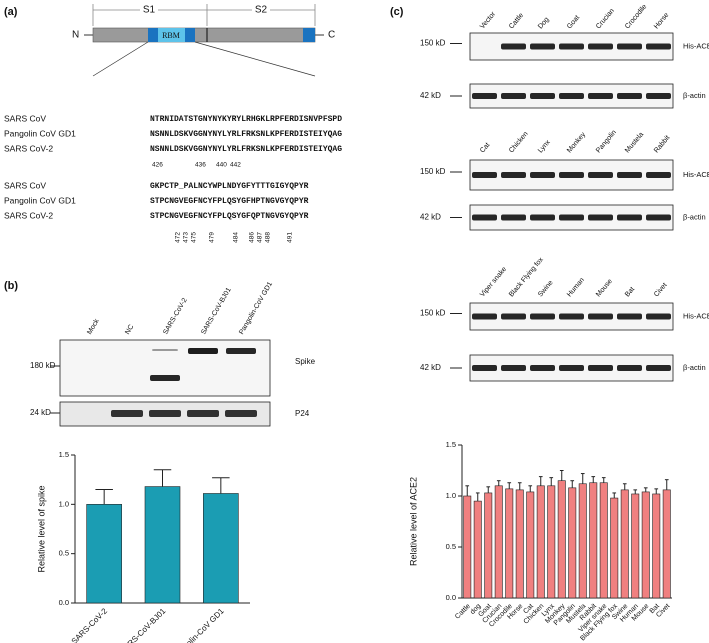 The image size is (709, 643). What do you see at coordinates (40, 200) in the screenshot?
I see `sequence-name: Pangolin CoV GD1` at bounding box center [40, 200].